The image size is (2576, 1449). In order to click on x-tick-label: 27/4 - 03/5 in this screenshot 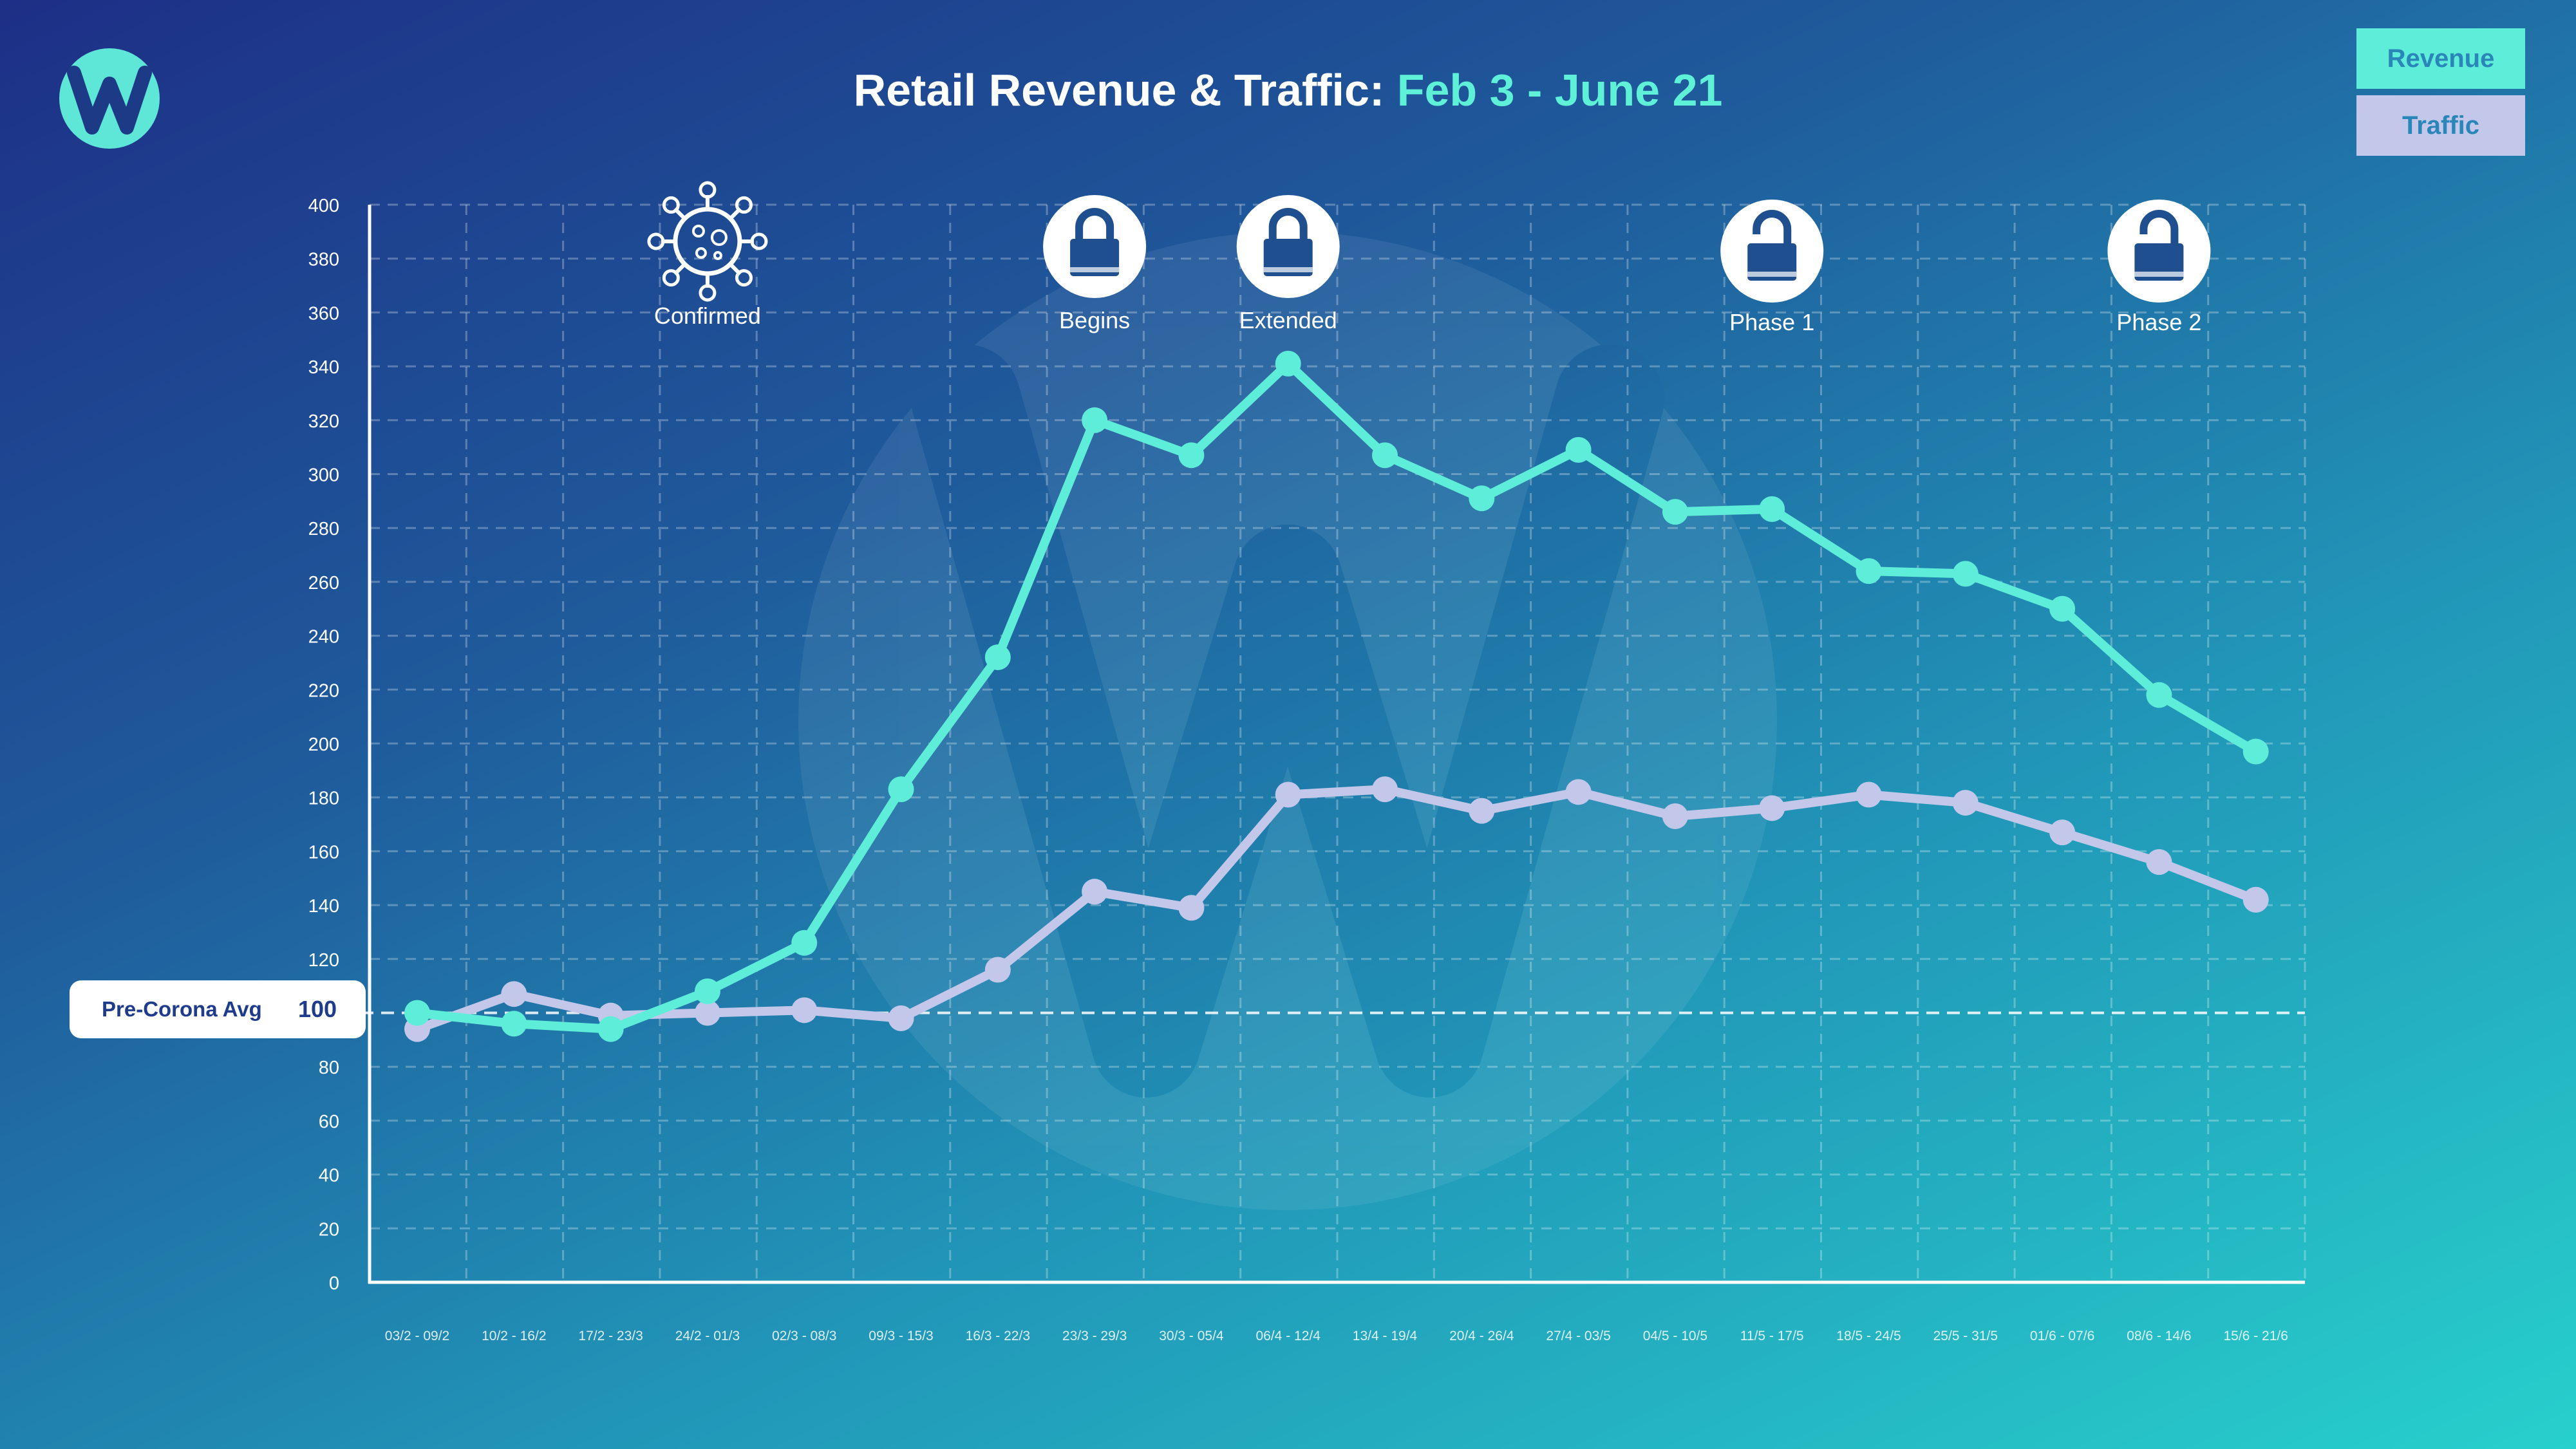, I will do `click(1578, 1336)`.